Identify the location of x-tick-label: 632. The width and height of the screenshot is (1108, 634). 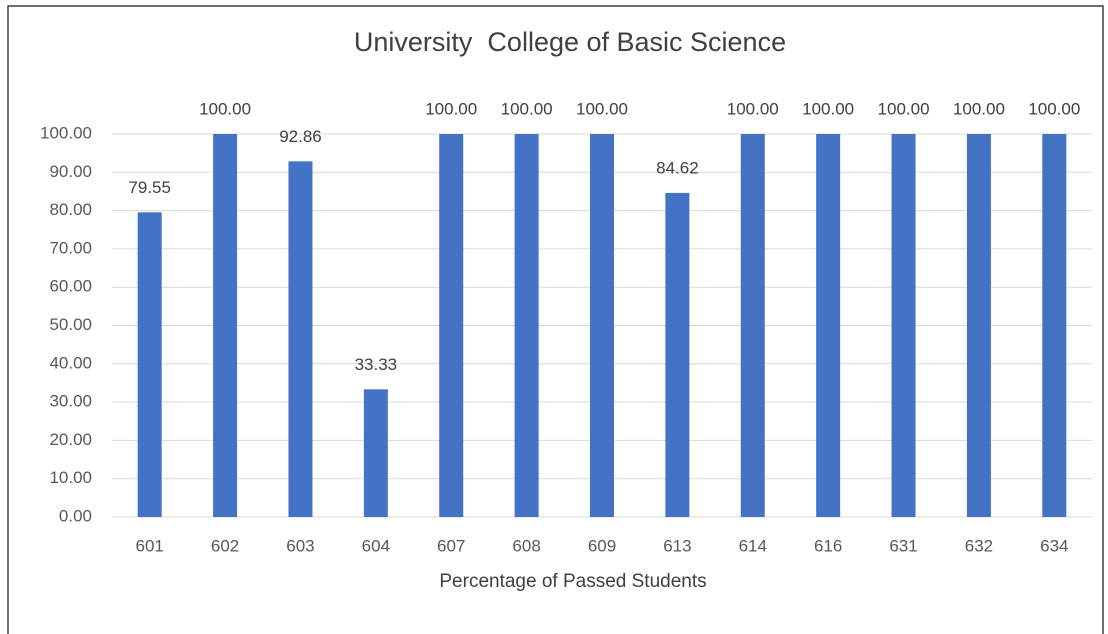
(979, 545).